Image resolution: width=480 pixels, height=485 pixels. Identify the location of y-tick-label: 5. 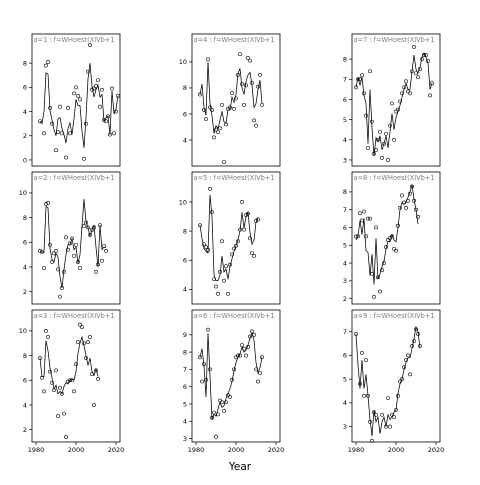
(345, 120).